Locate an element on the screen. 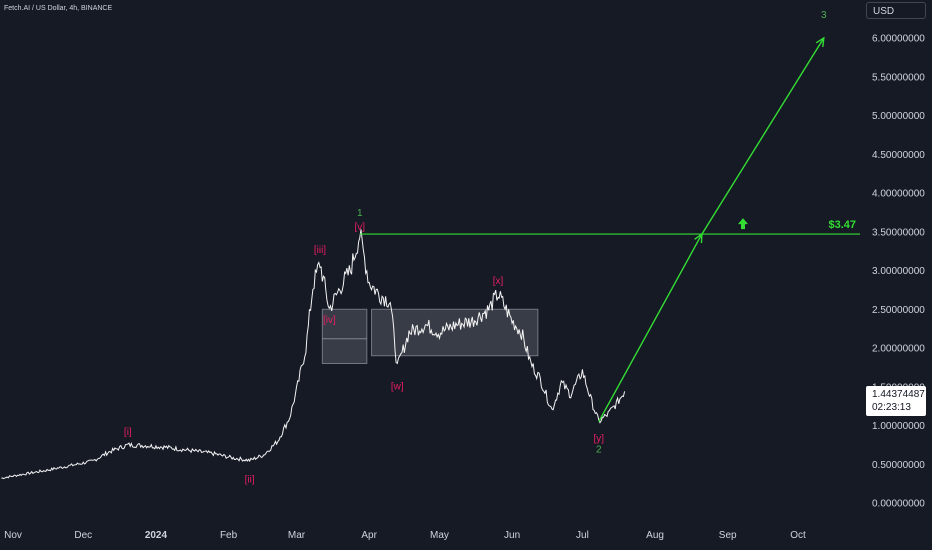  y-tick-label: 5.50000000 is located at coordinates (898, 77).